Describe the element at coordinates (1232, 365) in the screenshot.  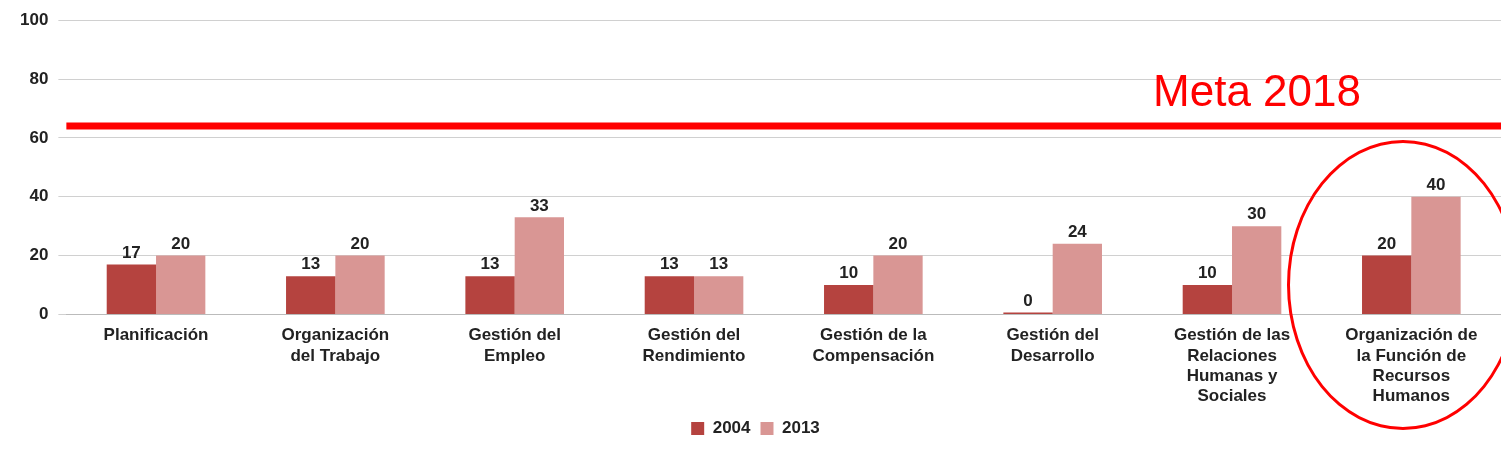
I see `x-tick-label: Gestión de las Relaciones Humanas y Sociales` at that location.